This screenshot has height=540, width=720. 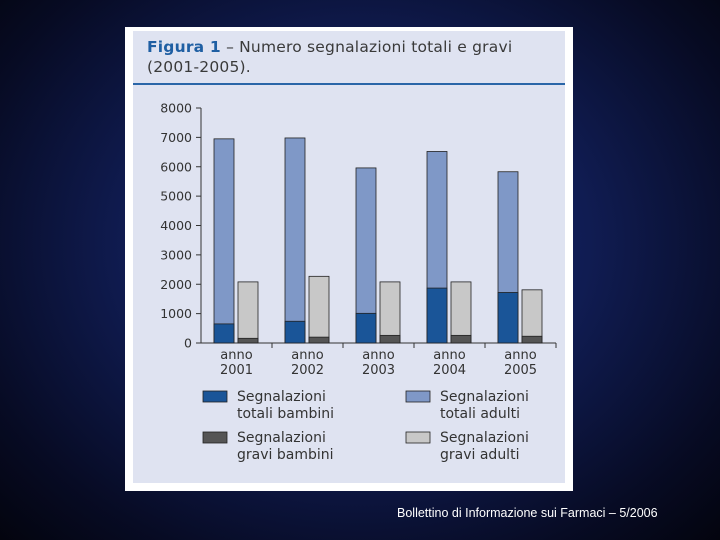 I want to click on y-tick-label: 1000, so click(x=176, y=313).